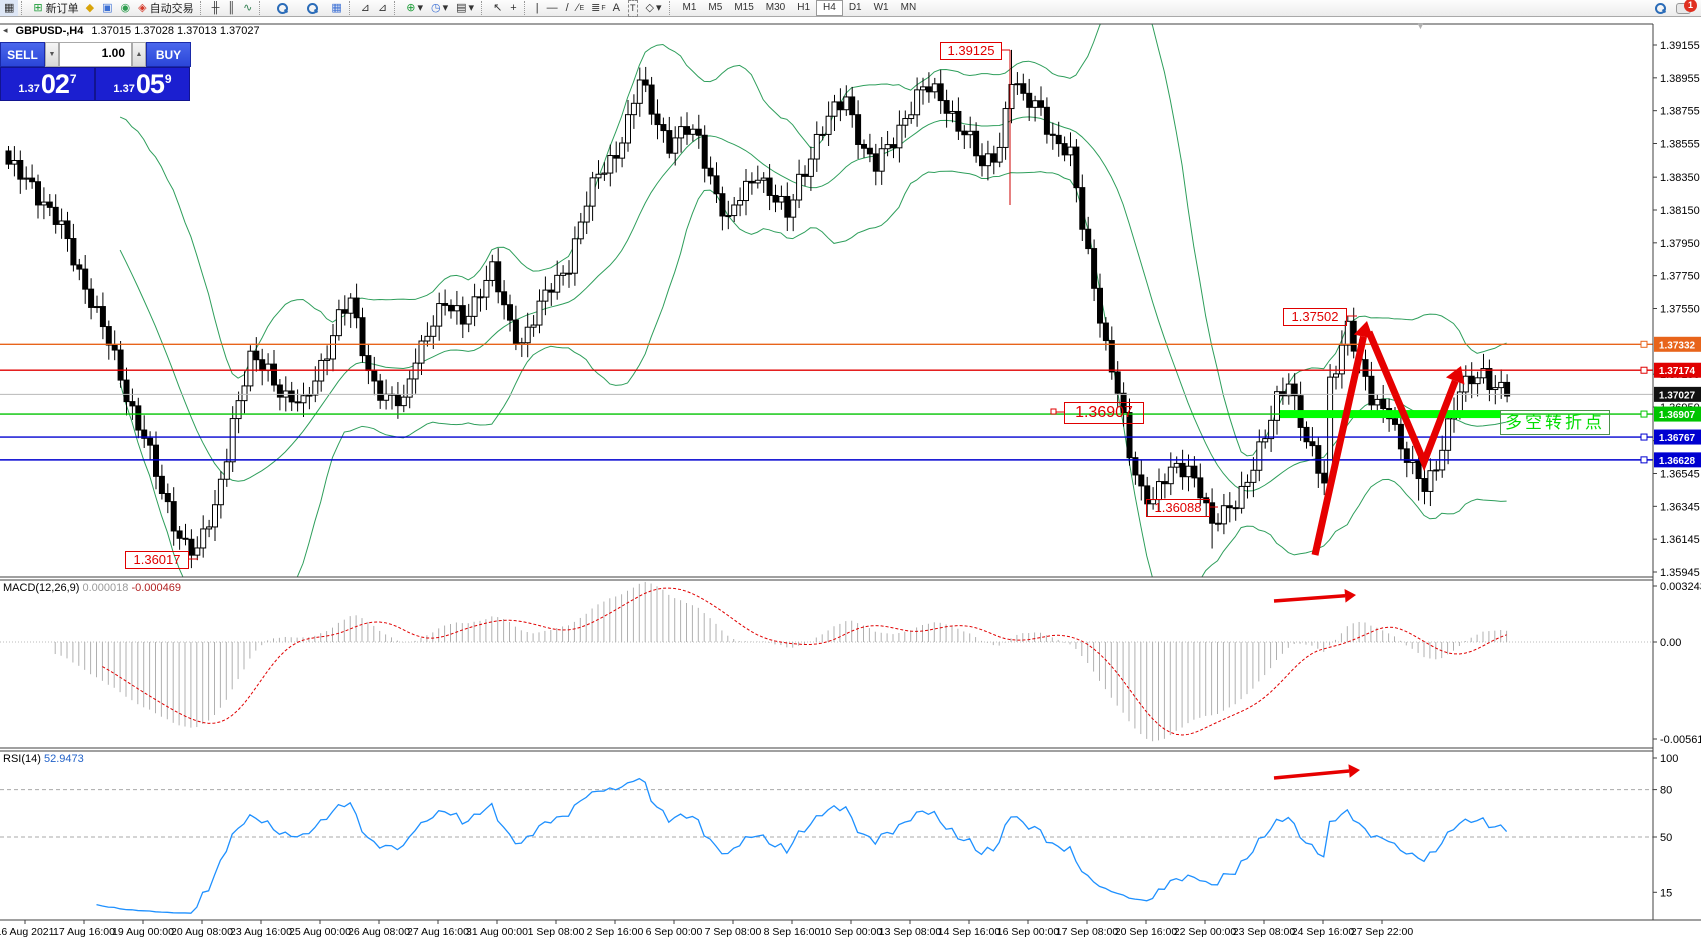 Image resolution: width=1701 pixels, height=940 pixels. I want to click on auto-trading-label: 自动交易, so click(171, 9).